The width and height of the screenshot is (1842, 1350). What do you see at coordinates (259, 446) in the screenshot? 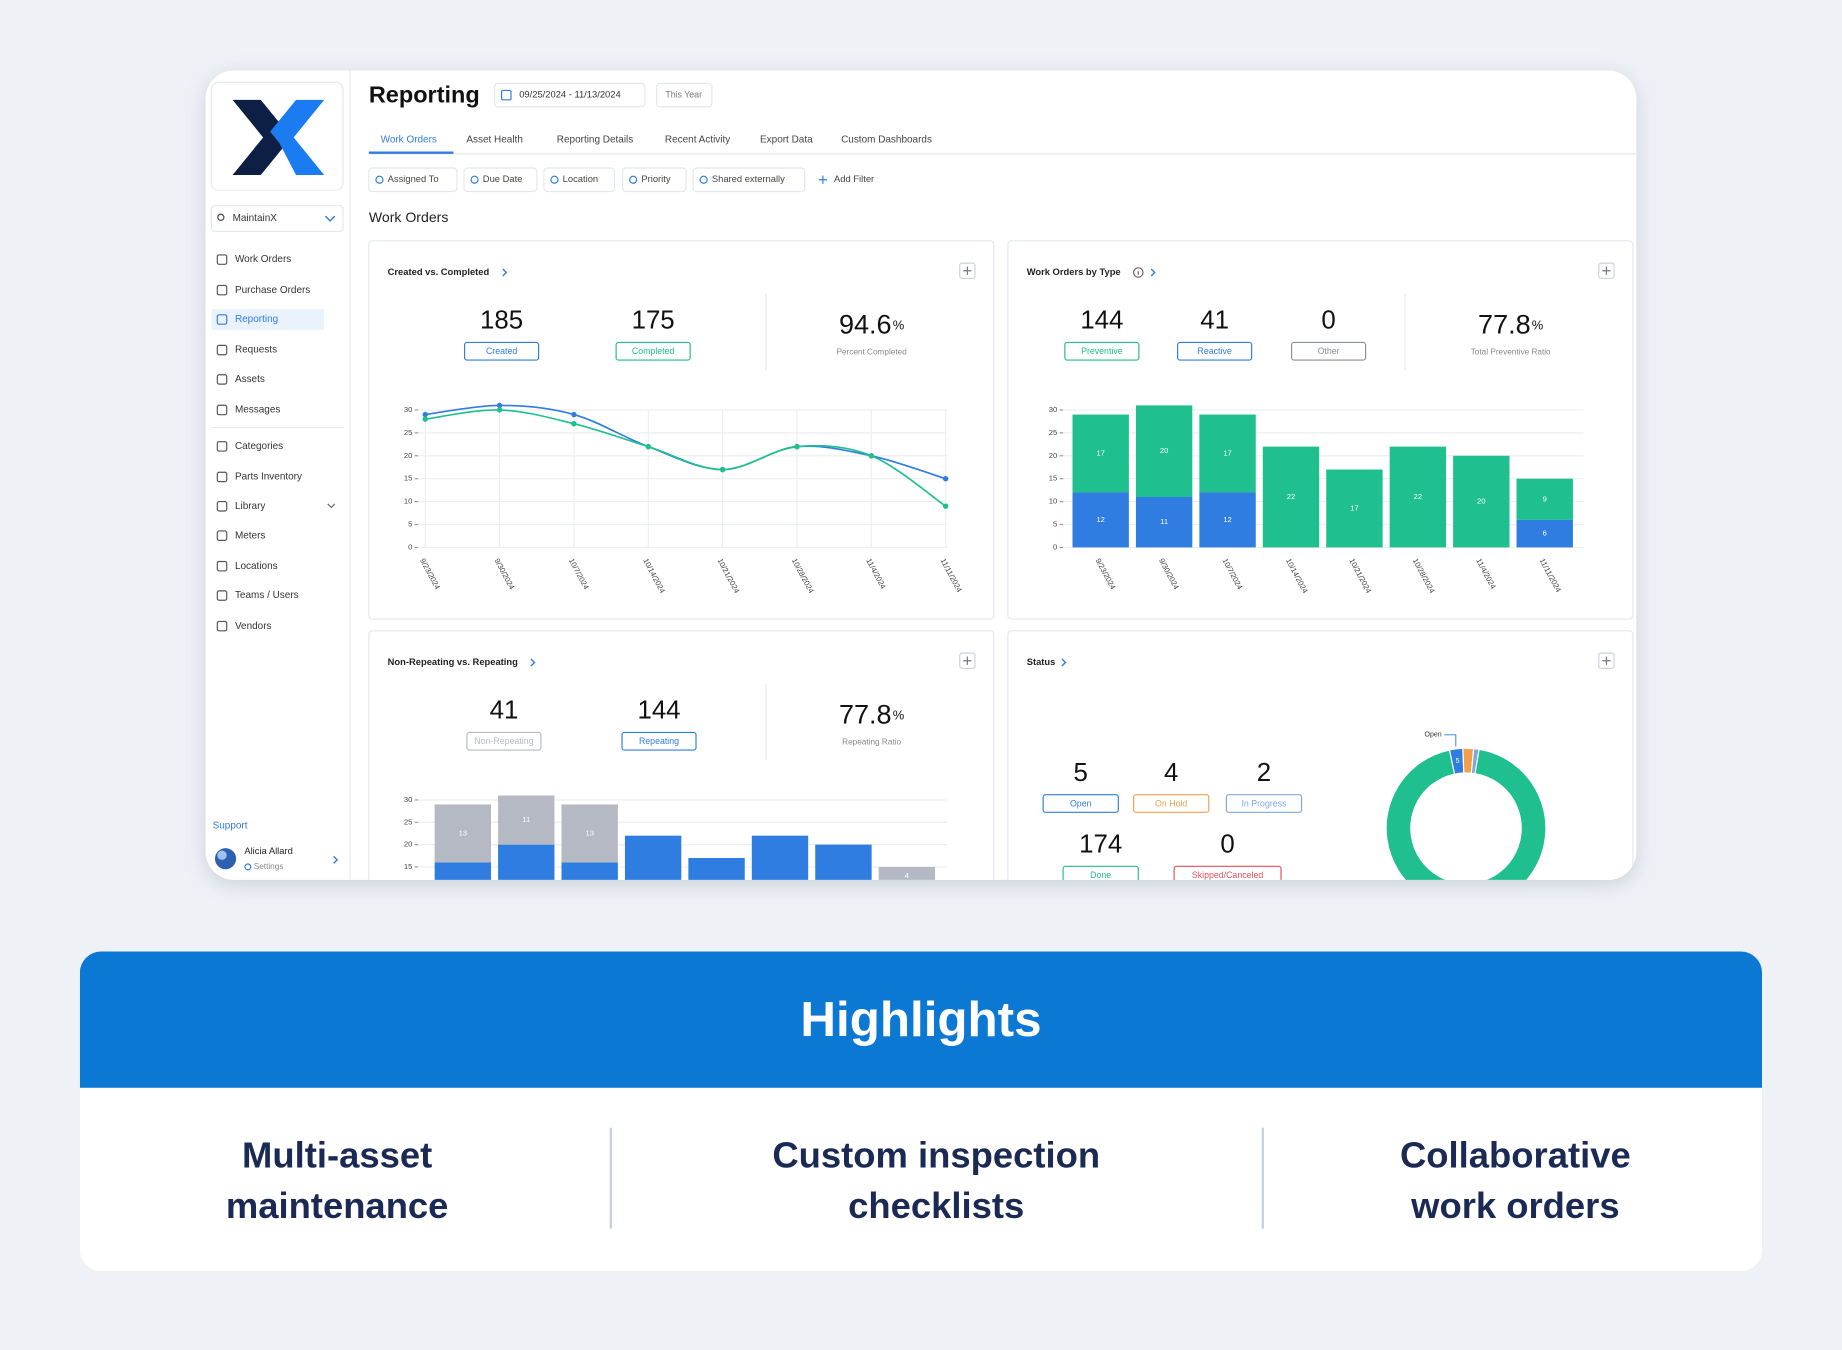
I see `nav-item: Categories` at bounding box center [259, 446].